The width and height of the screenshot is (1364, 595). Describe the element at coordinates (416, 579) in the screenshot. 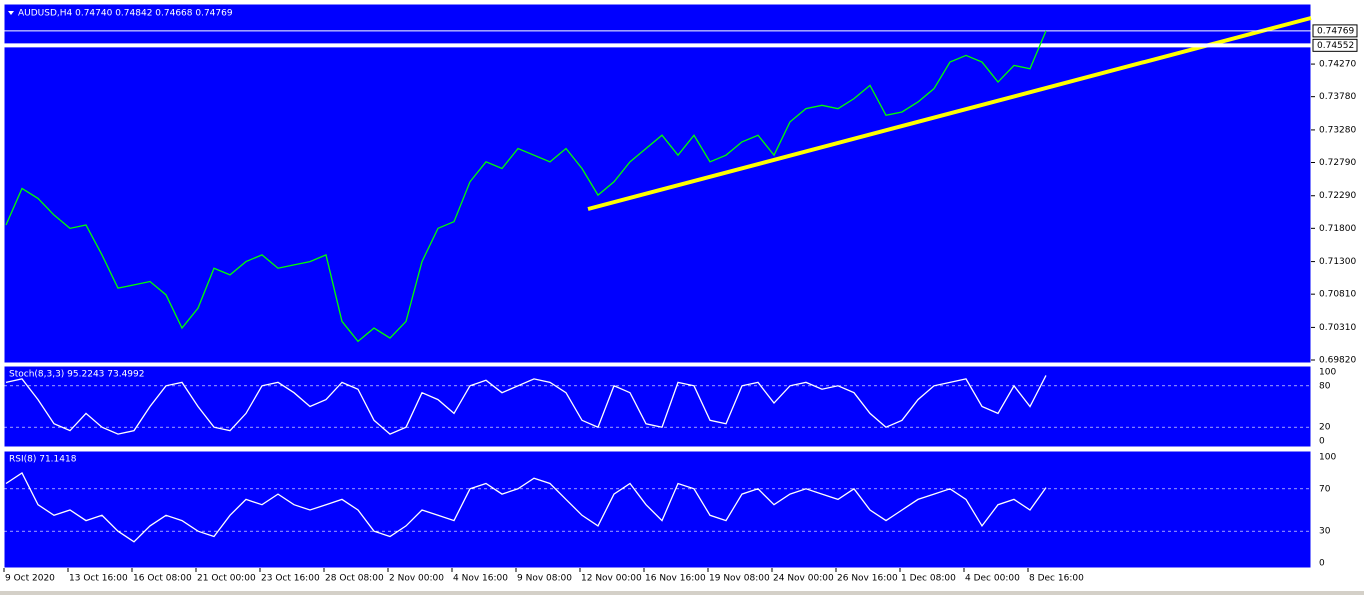

I see `date-label: 2 Nov 00:00` at that location.